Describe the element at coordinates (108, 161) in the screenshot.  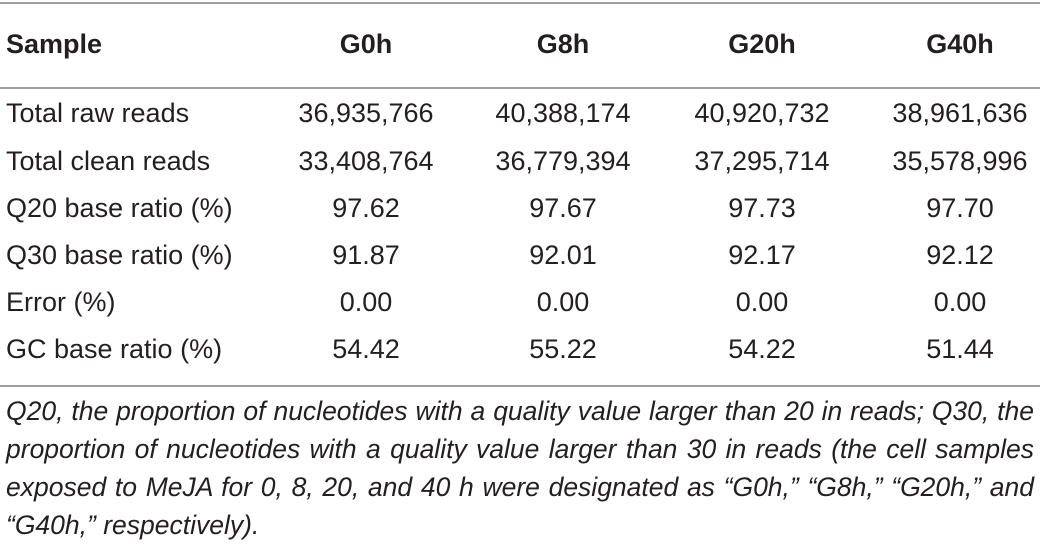
I see `row-label: Total clean reads` at that location.